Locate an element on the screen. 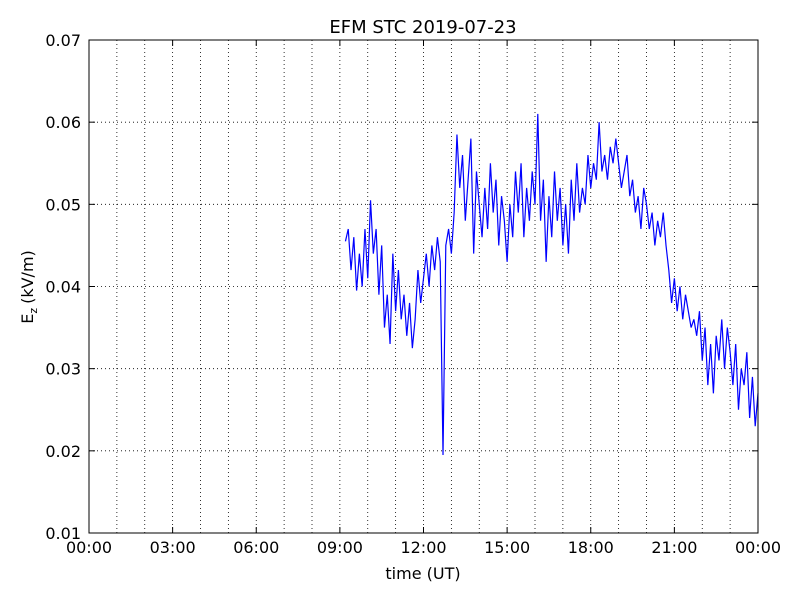 The height and width of the screenshot is (600, 800). y-tick-label: 0.01 is located at coordinates (63, 533).